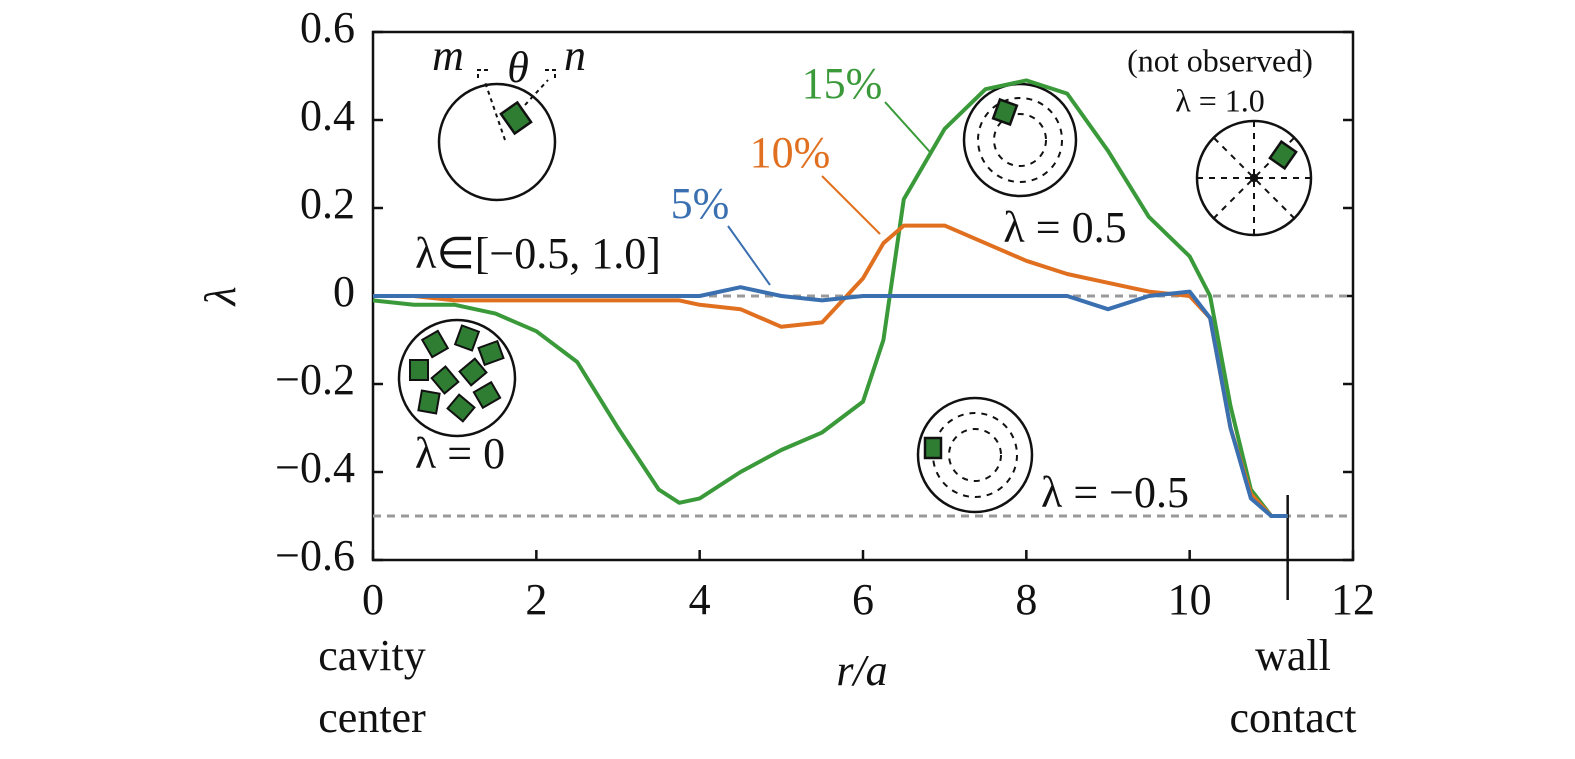 The height and width of the screenshot is (759, 1575). Describe the element at coordinates (1292, 717) in the screenshot. I see `annotation: contact` at that location.